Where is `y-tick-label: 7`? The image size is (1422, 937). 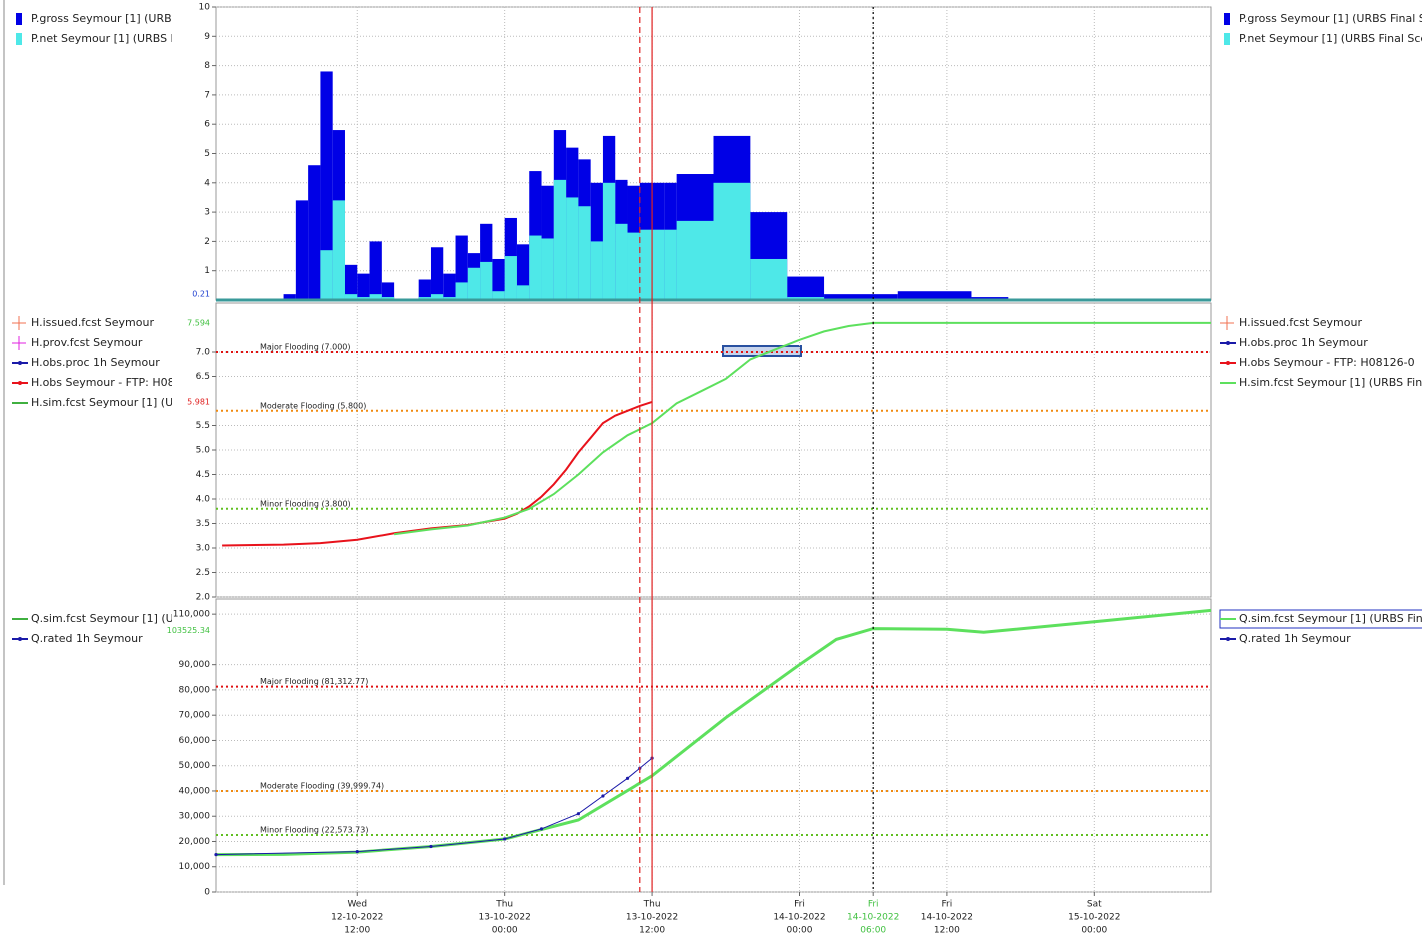
y-tick-label: 7 is located at coordinates (207, 95).